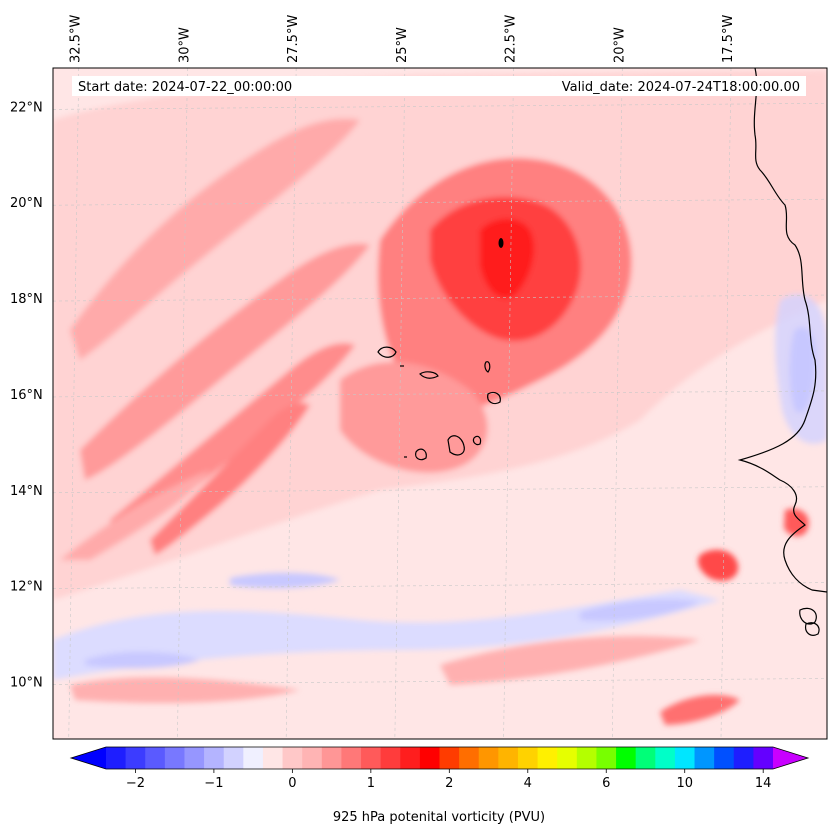 The width and height of the screenshot is (837, 836). I want to click on start-date-label: Start date: 2024-07-22_00:00:00, so click(185, 87).